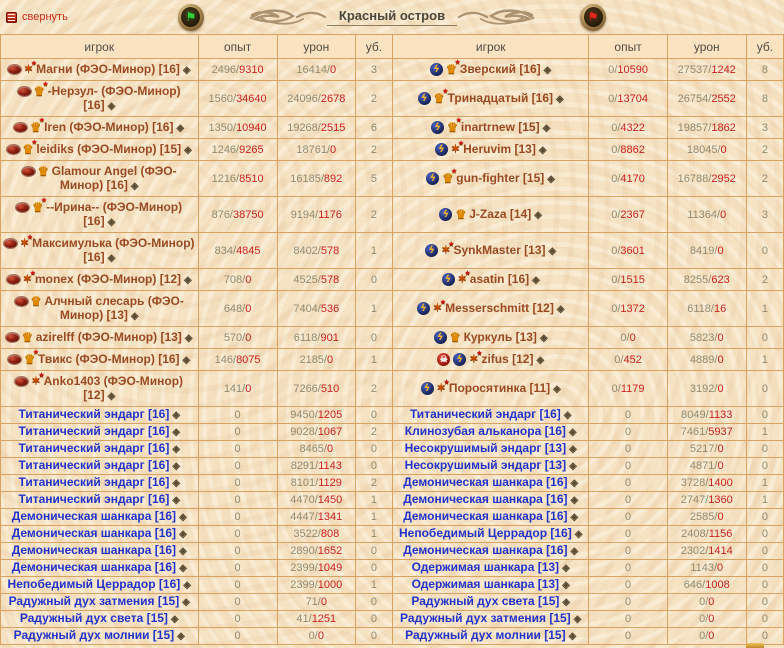  I want to click on player-name-link: --Ирина-- (ФЭО-Минор) [16], so click(114, 213).